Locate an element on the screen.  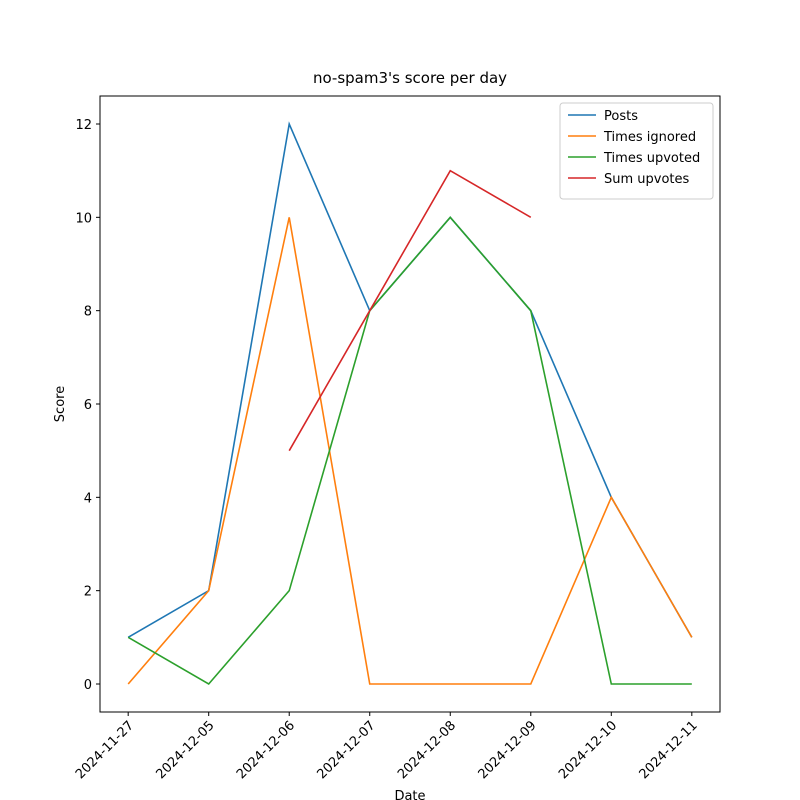
chart-title: no-spam3's score per day is located at coordinates (410, 78).